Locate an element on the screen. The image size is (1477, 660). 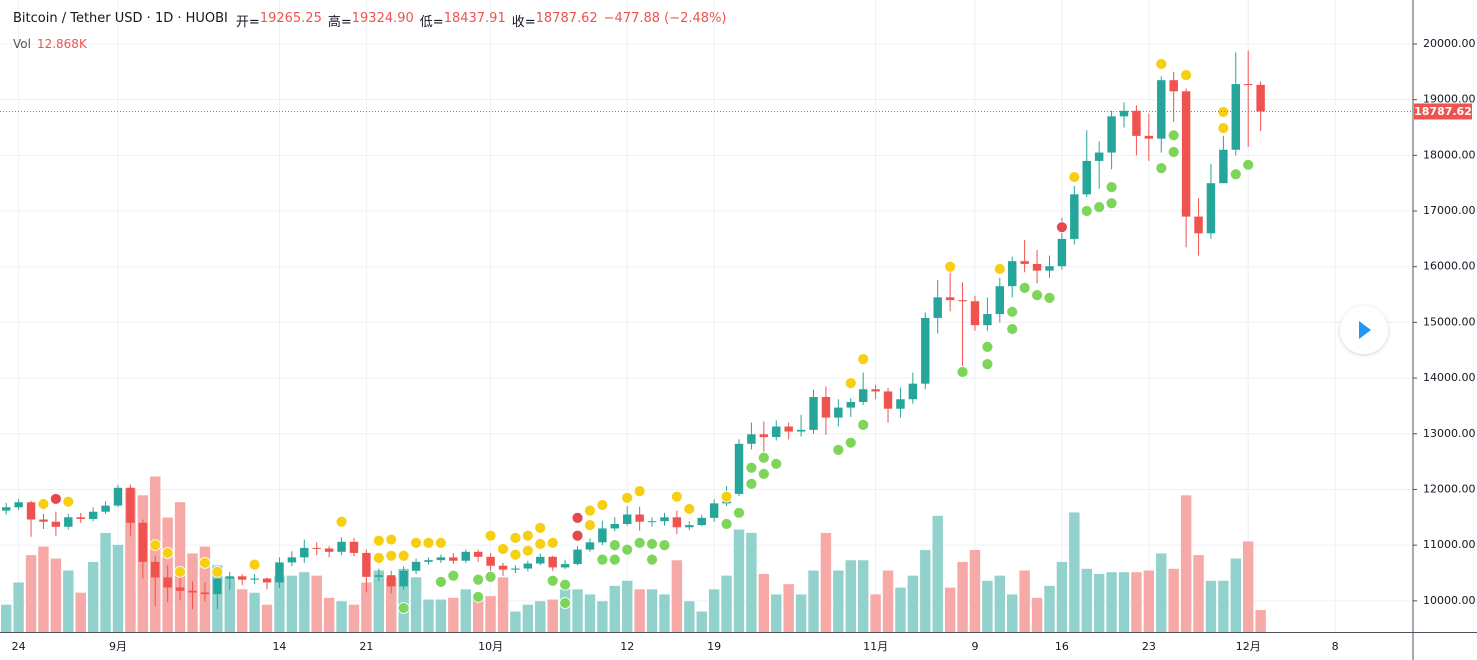
volume-label: Vol is located at coordinates (22, 44).